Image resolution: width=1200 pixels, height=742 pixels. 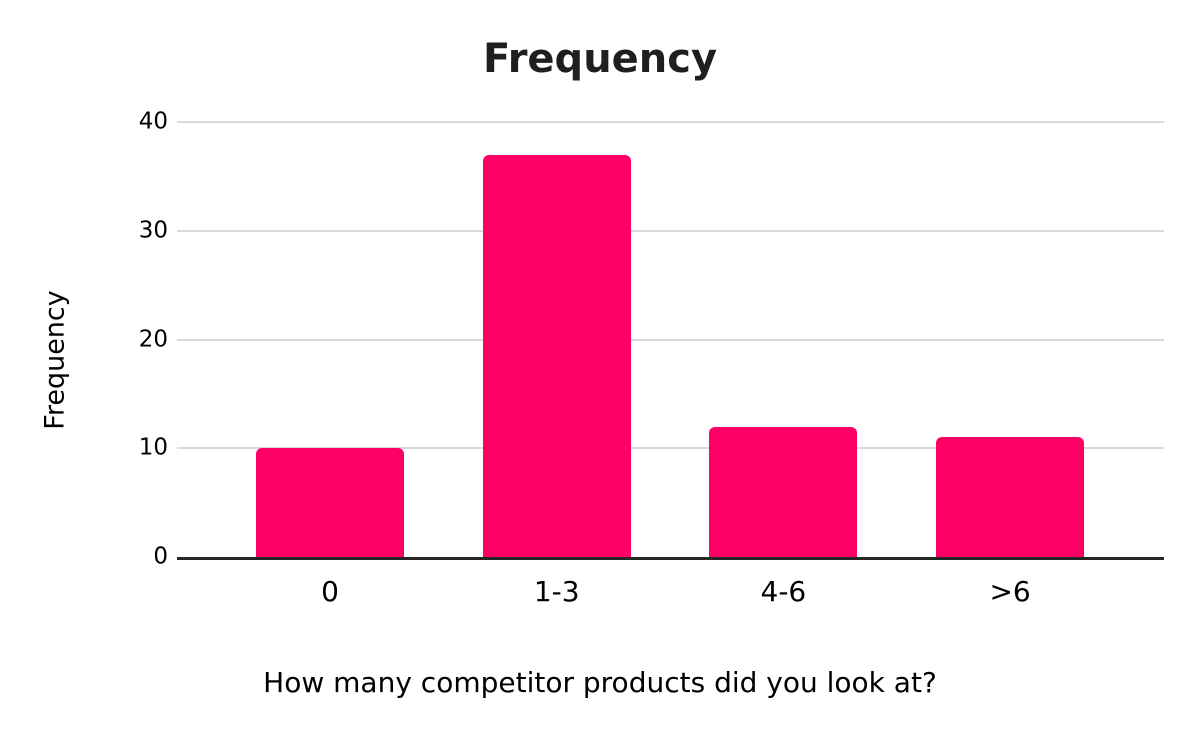 I want to click on x-tick-label->6: >6, so click(x=1010, y=591).